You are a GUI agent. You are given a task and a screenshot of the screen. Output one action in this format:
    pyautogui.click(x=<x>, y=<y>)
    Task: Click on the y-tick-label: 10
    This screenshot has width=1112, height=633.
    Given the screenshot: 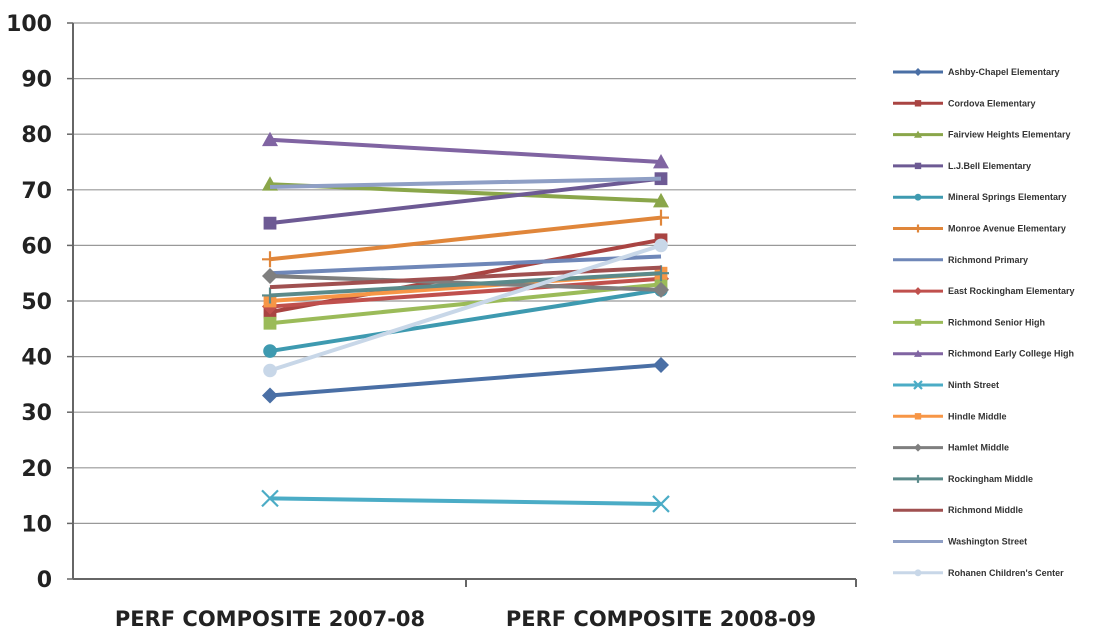 What is the action you would take?
    pyautogui.click(x=36, y=524)
    